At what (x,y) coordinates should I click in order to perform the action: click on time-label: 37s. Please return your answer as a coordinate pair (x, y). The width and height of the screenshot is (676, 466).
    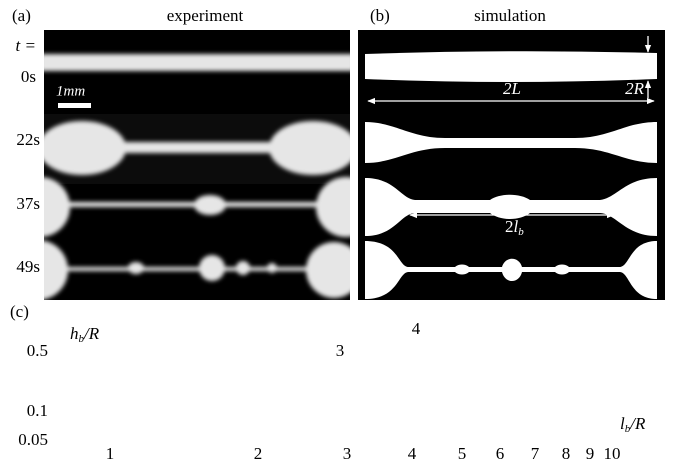
    Looking at the image, I should click on (28, 203).